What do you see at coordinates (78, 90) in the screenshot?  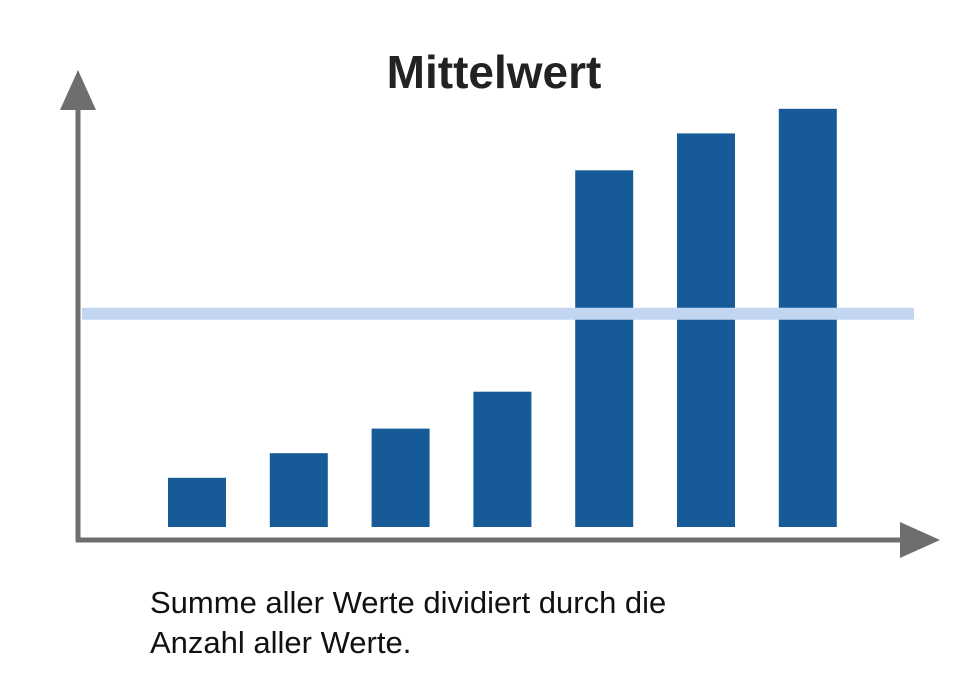 I see `y-axis-arrow-icon` at bounding box center [78, 90].